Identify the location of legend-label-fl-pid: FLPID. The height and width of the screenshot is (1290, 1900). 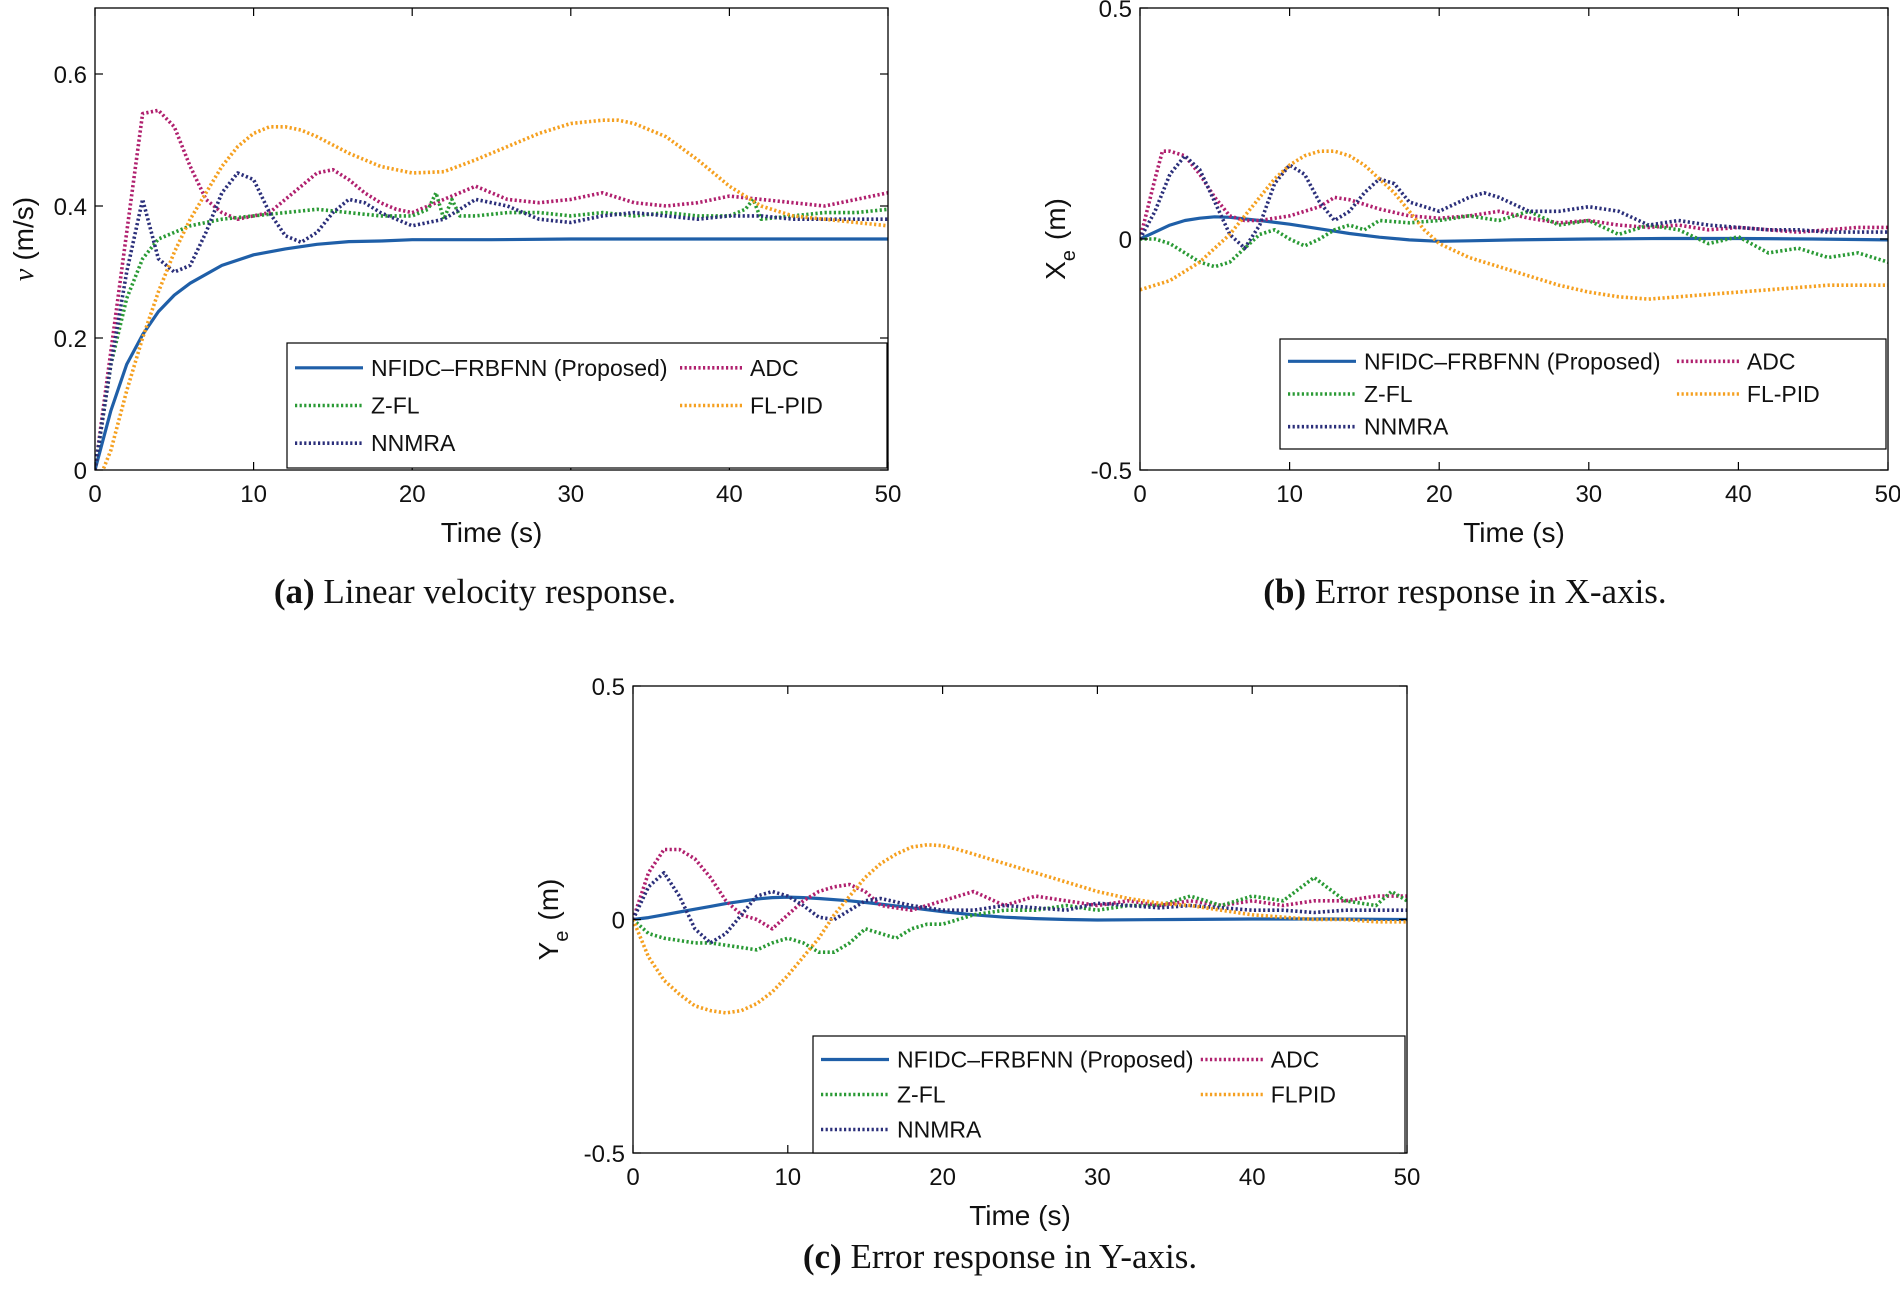
(1303, 1095).